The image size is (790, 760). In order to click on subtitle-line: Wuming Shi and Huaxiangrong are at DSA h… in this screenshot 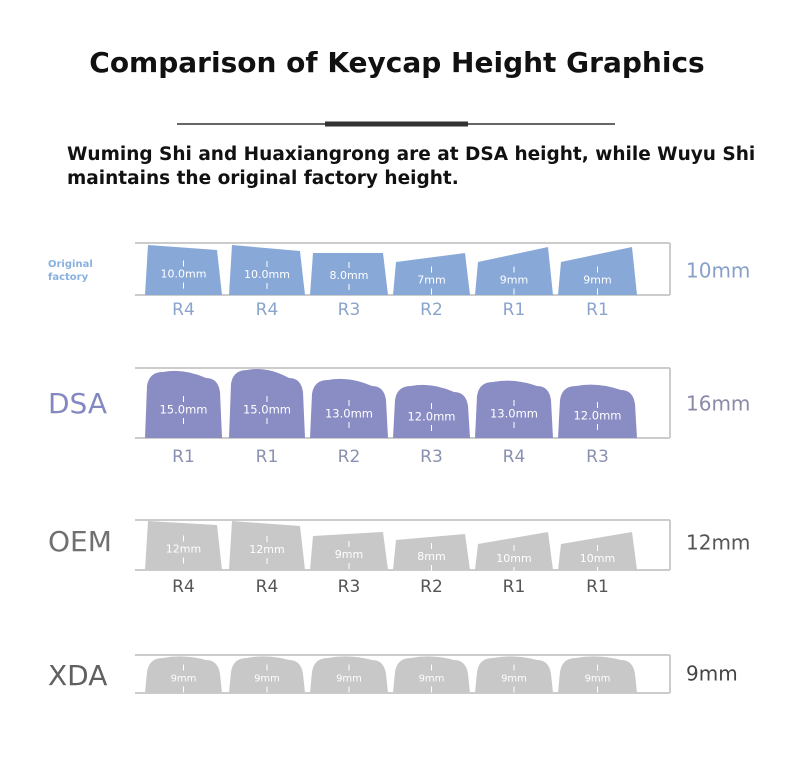, I will do `click(411, 154)`.